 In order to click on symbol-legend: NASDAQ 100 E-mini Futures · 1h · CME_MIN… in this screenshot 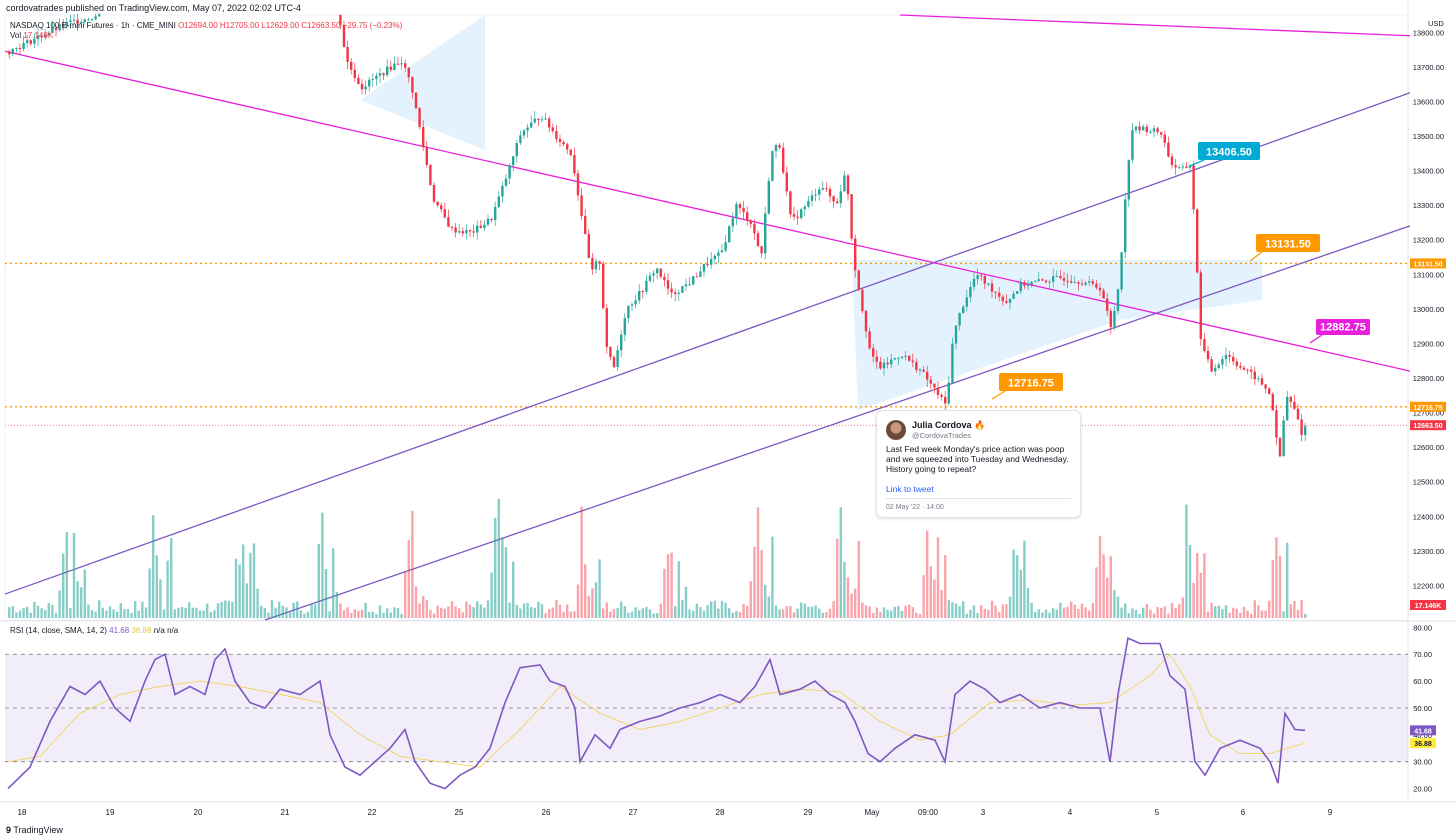, I will do `click(206, 25)`.